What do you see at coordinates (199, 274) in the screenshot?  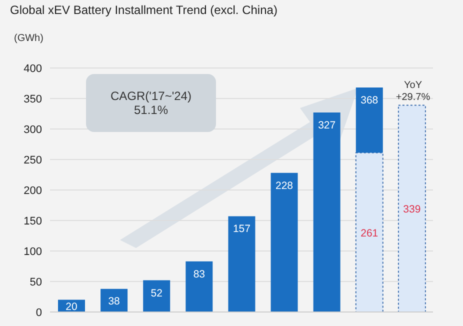 I see `data-label: 83` at bounding box center [199, 274].